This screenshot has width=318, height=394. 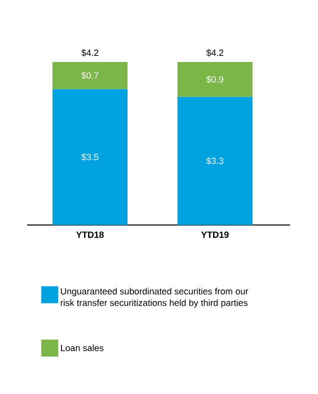 What do you see at coordinates (82, 348) in the screenshot?
I see `legend-label: Loan sales` at bounding box center [82, 348].